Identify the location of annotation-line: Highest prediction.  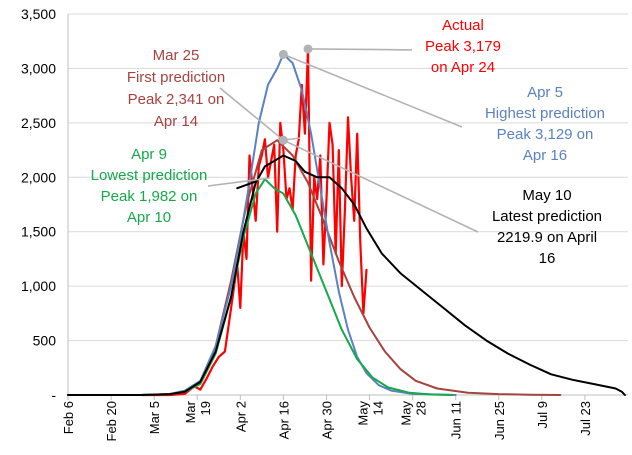
(545, 113).